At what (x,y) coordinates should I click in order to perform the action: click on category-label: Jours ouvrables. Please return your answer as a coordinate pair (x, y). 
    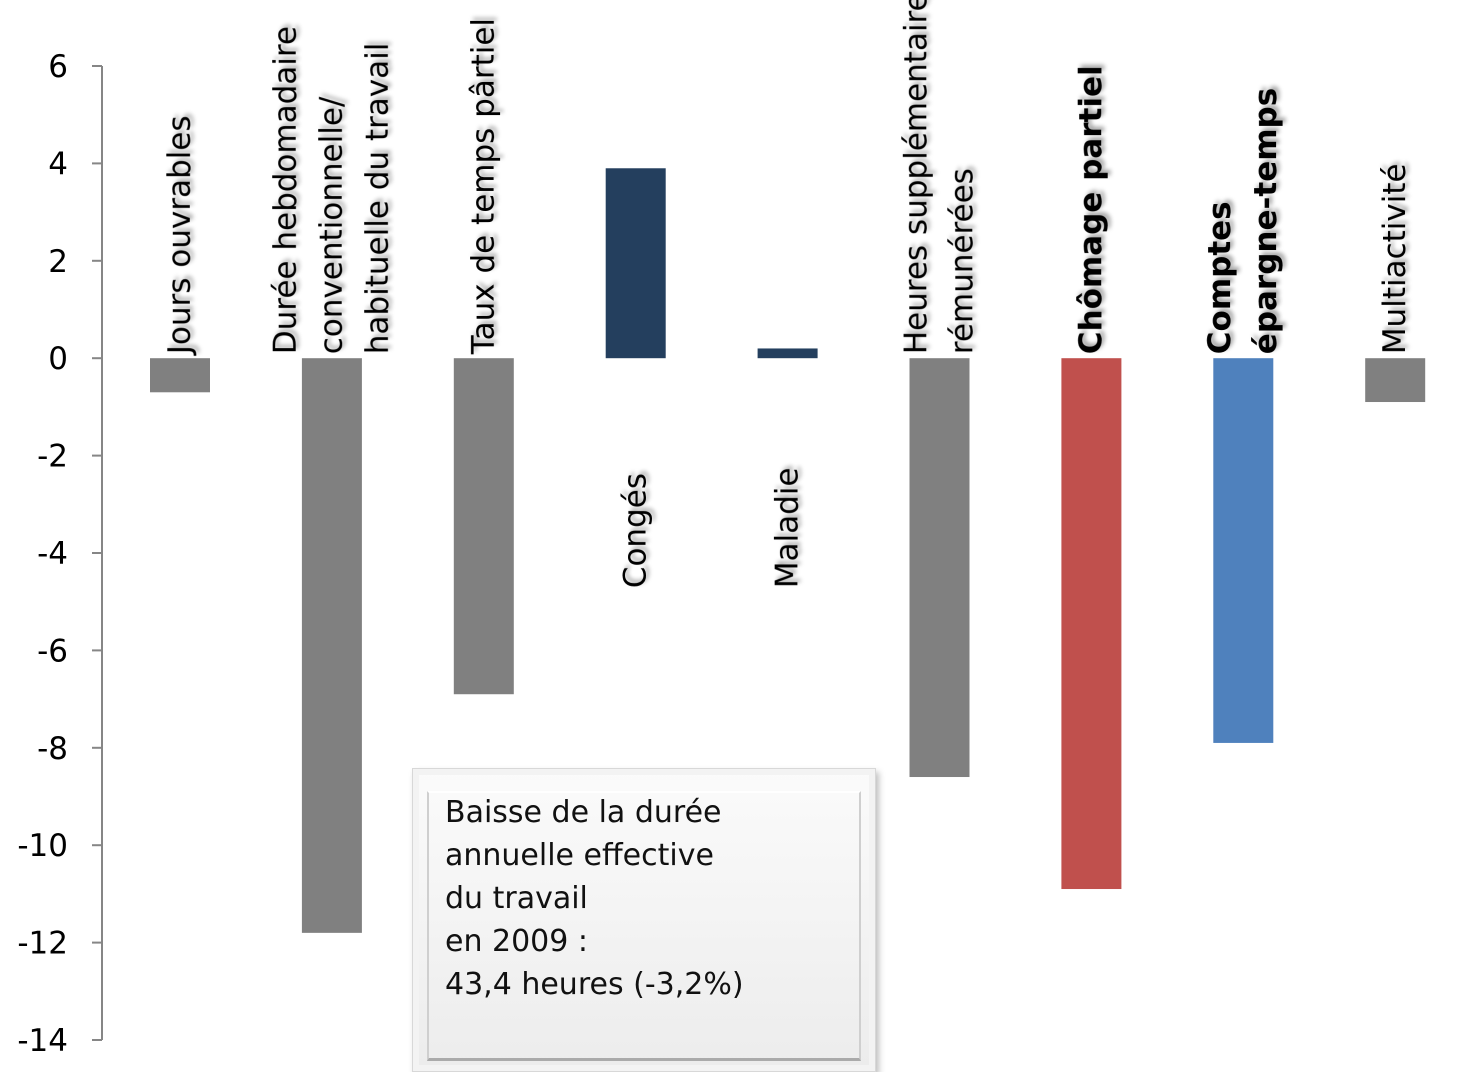
    Looking at the image, I should click on (180, 235).